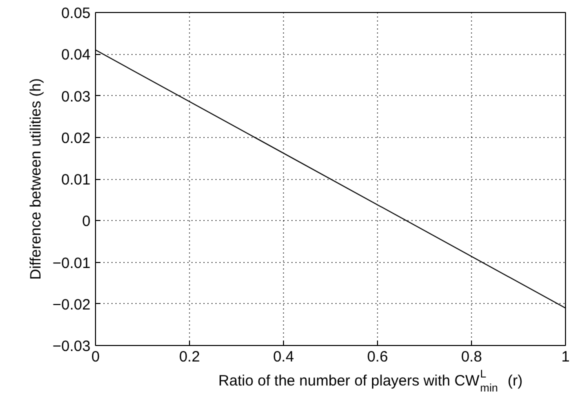 The height and width of the screenshot is (401, 584). Describe the element at coordinates (71, 263) in the screenshot. I see `y-tick-label: −0.01` at that location.